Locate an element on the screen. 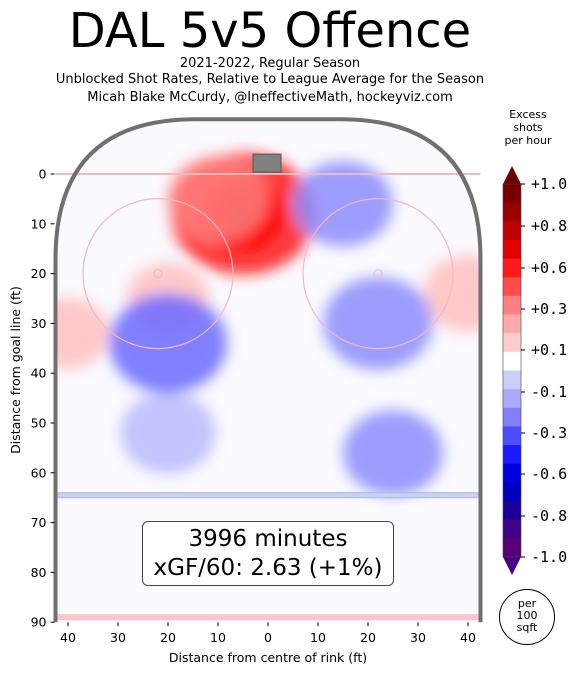  per-badge-line: 100 is located at coordinates (527, 615).